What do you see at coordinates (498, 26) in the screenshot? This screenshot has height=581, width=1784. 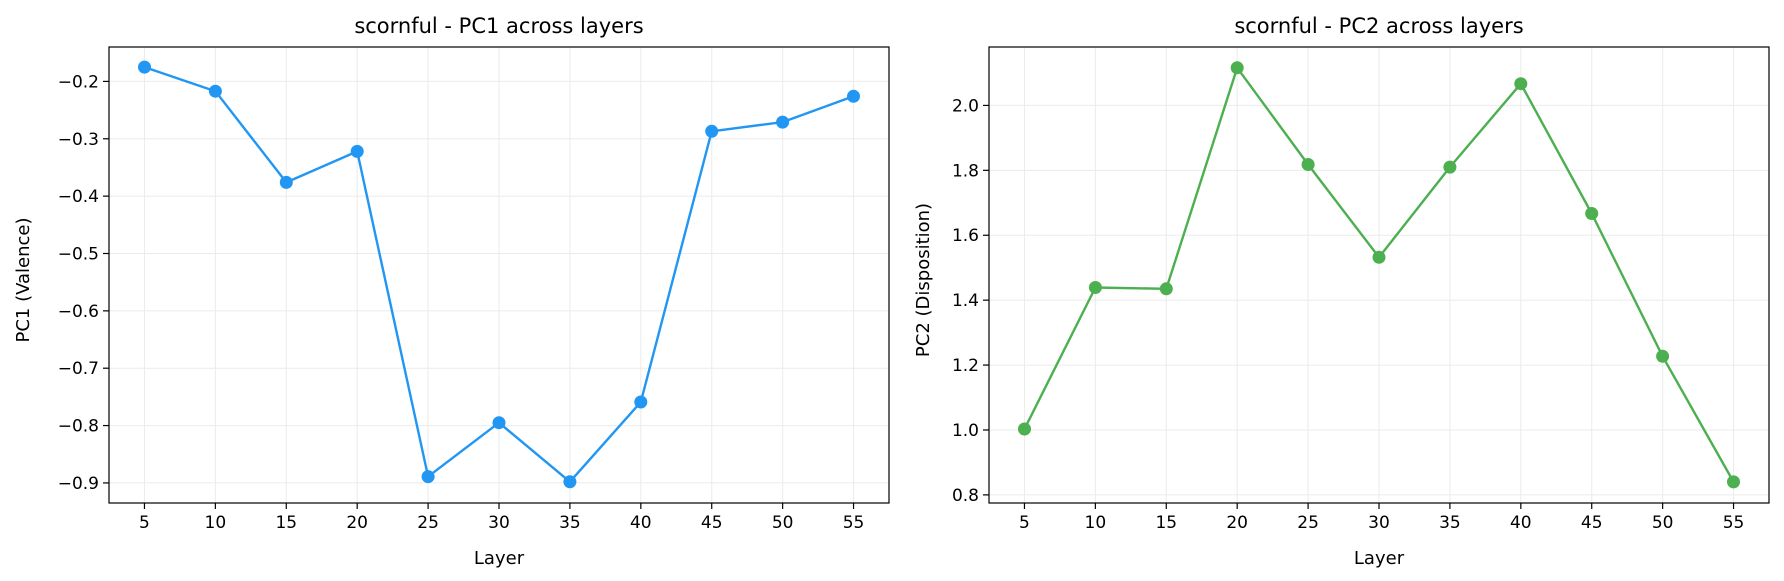 I see `chart-title: scornful - PC1 across layers` at bounding box center [498, 26].